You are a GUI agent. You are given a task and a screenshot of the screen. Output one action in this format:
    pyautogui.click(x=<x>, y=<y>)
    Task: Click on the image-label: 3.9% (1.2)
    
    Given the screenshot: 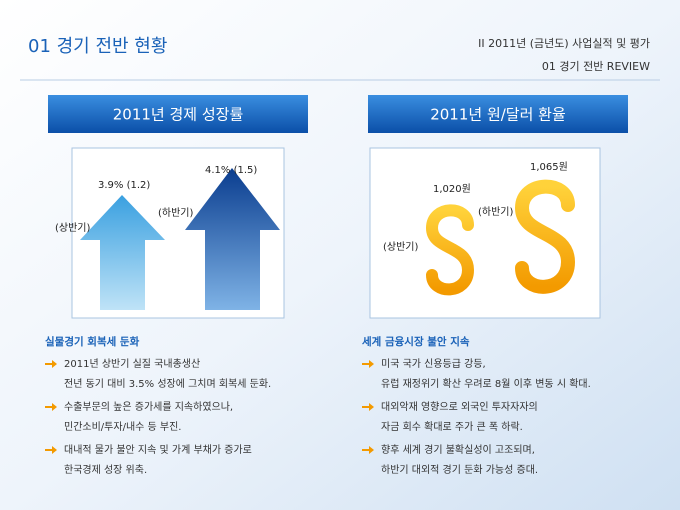 What is the action you would take?
    pyautogui.click(x=124, y=185)
    